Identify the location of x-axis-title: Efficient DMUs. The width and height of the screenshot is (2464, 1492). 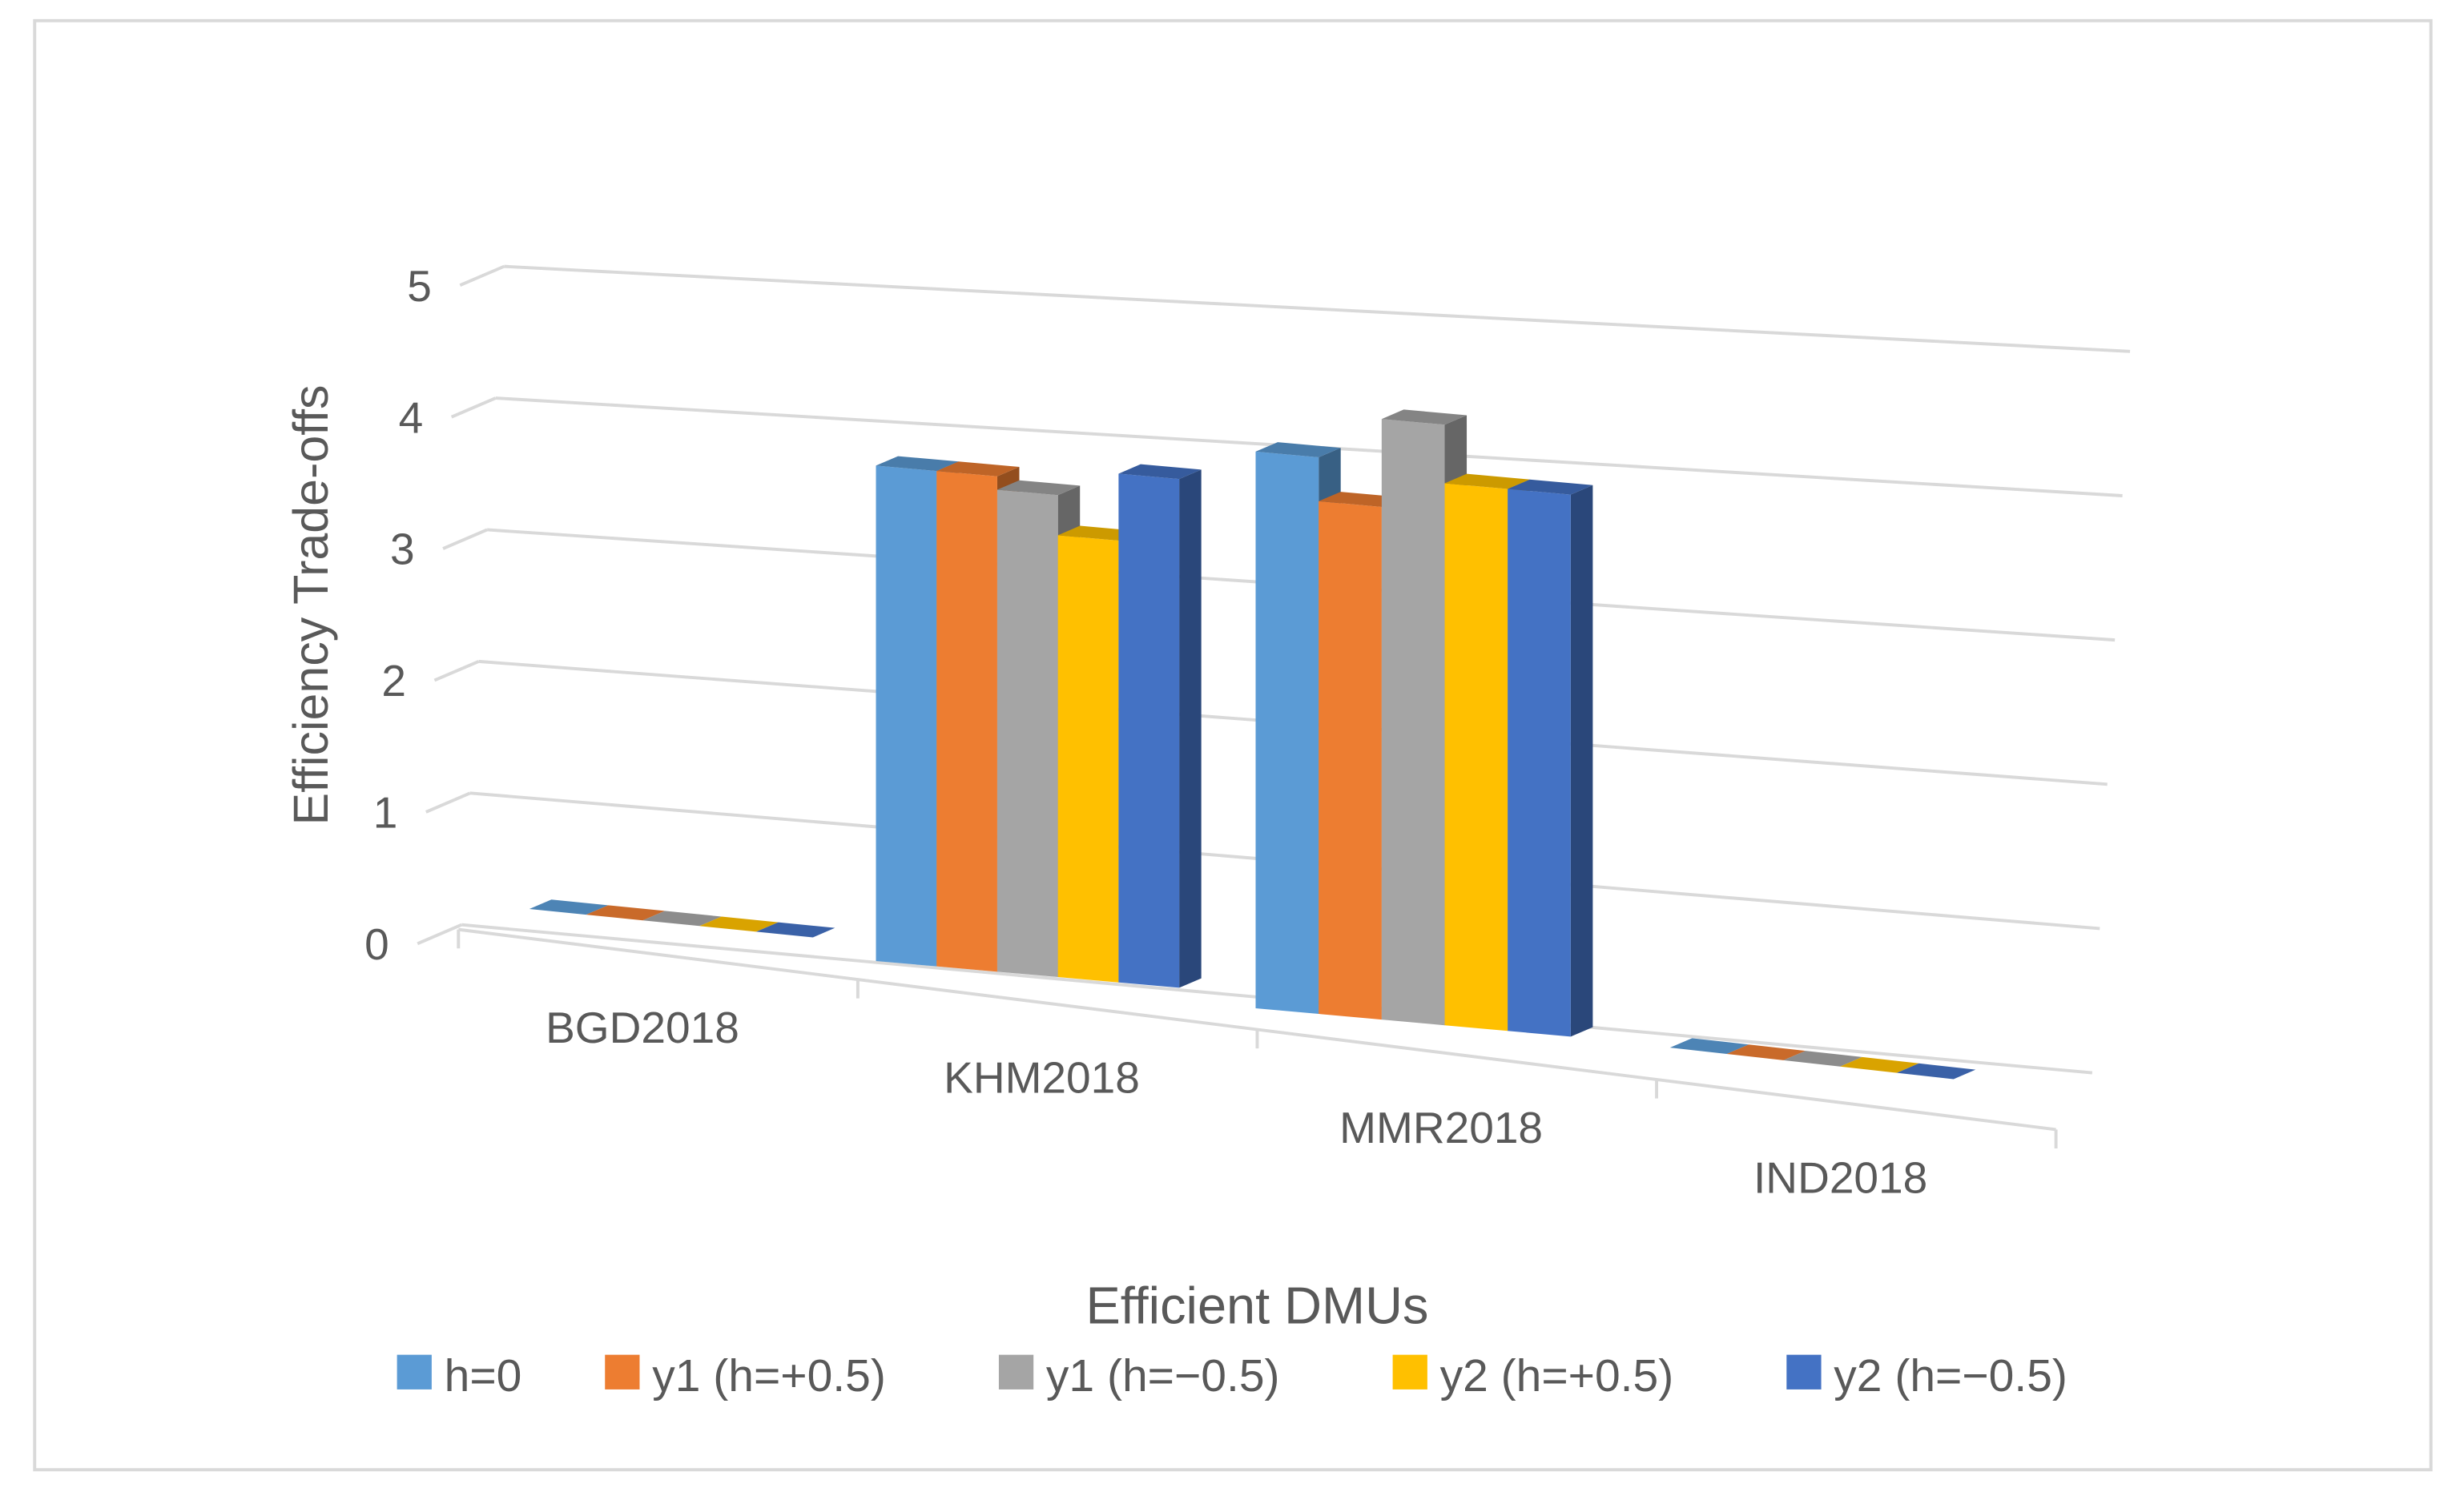
(1257, 1305).